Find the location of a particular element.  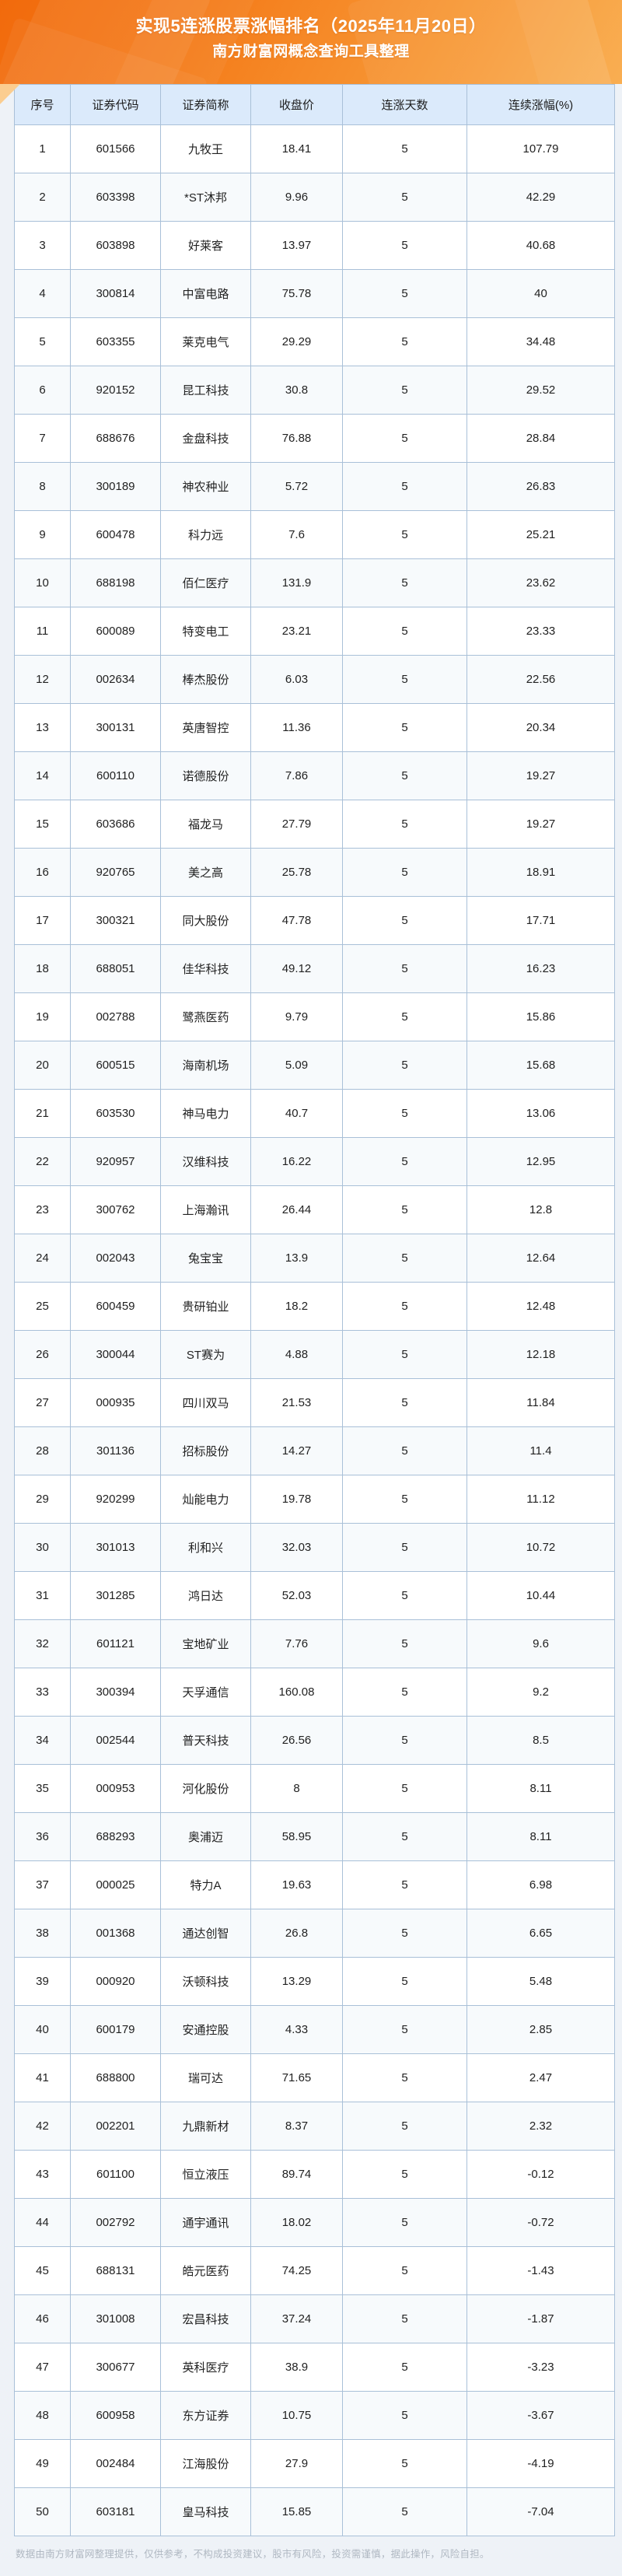

cell-close-price: 7.6 is located at coordinates (296, 535).